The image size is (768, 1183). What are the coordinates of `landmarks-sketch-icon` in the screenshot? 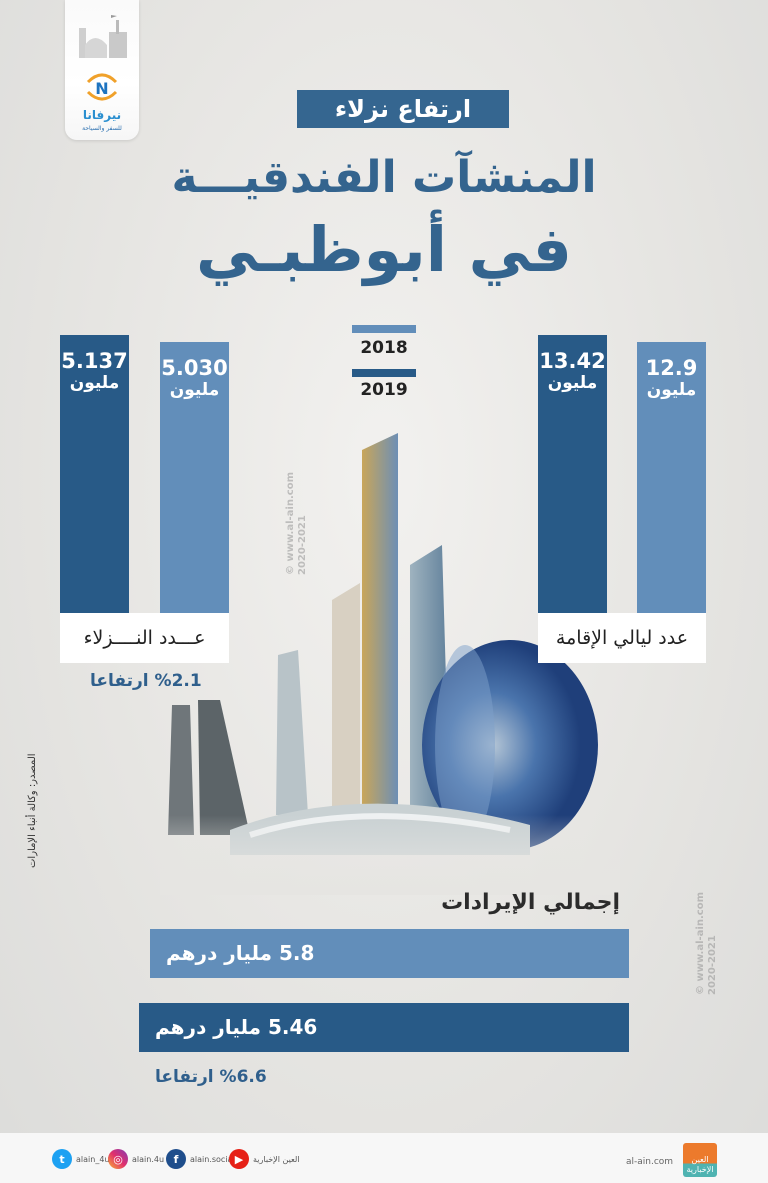 It's located at (103, 36).